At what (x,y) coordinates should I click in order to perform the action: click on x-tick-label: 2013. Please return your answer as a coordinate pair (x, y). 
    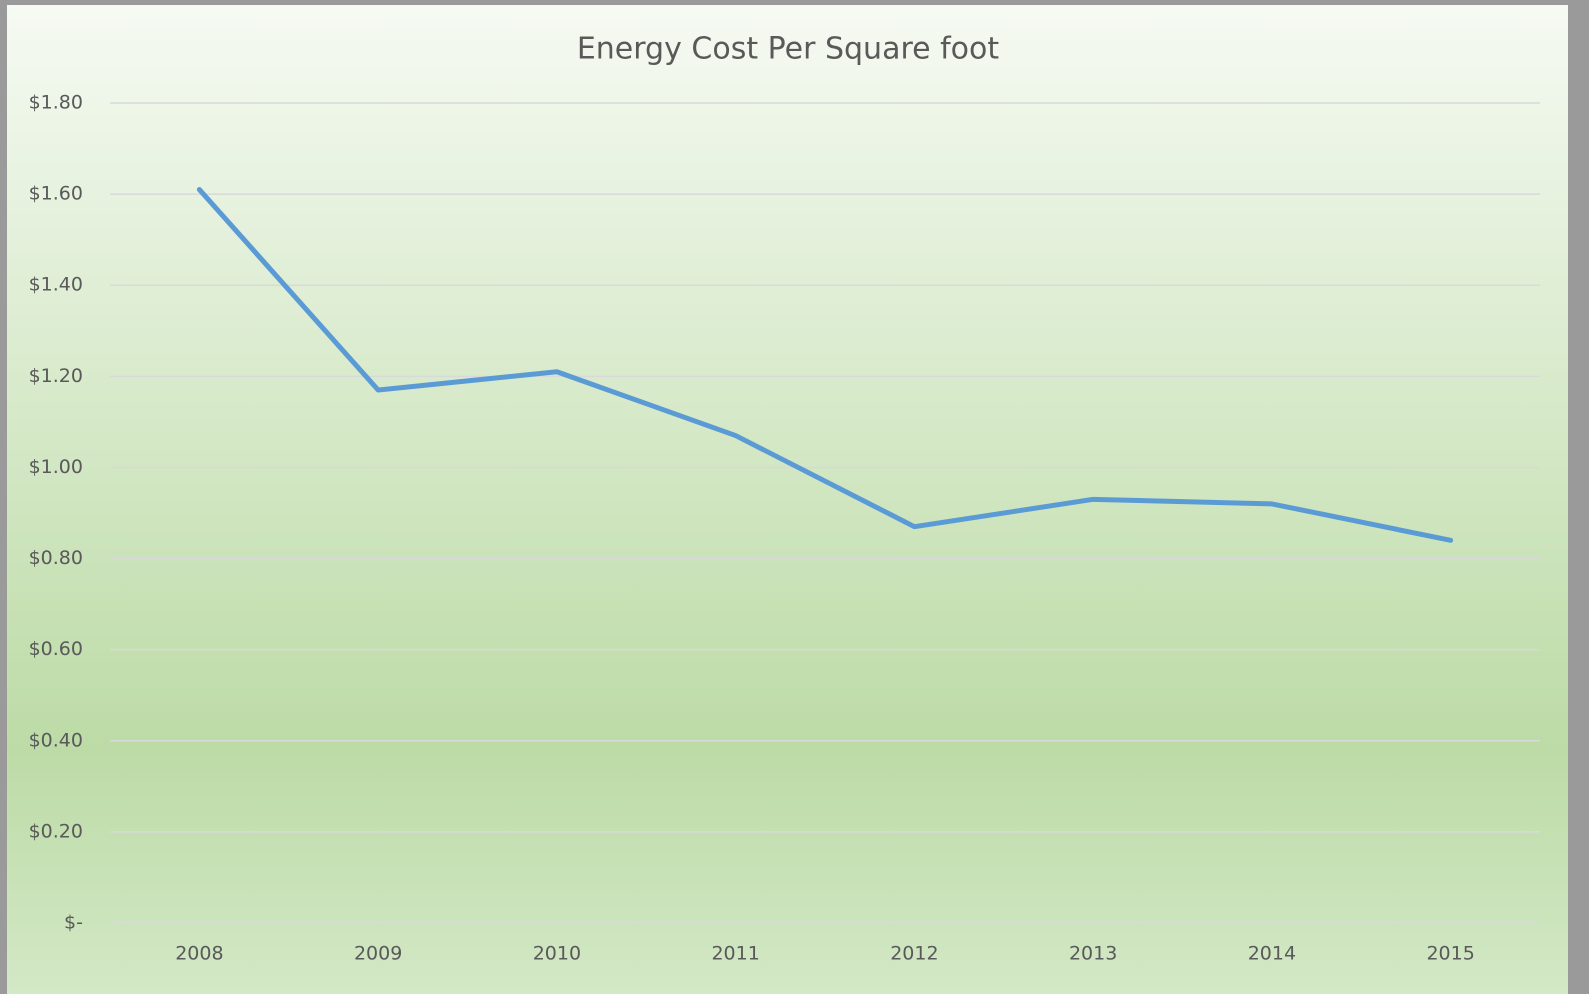
    Looking at the image, I should click on (1093, 954).